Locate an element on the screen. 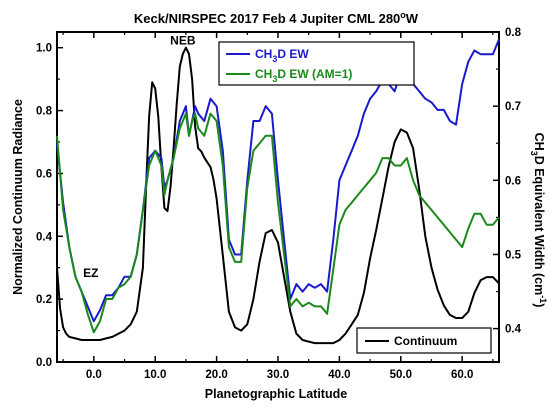  x-tick-label: 20.0 is located at coordinates (216, 375).